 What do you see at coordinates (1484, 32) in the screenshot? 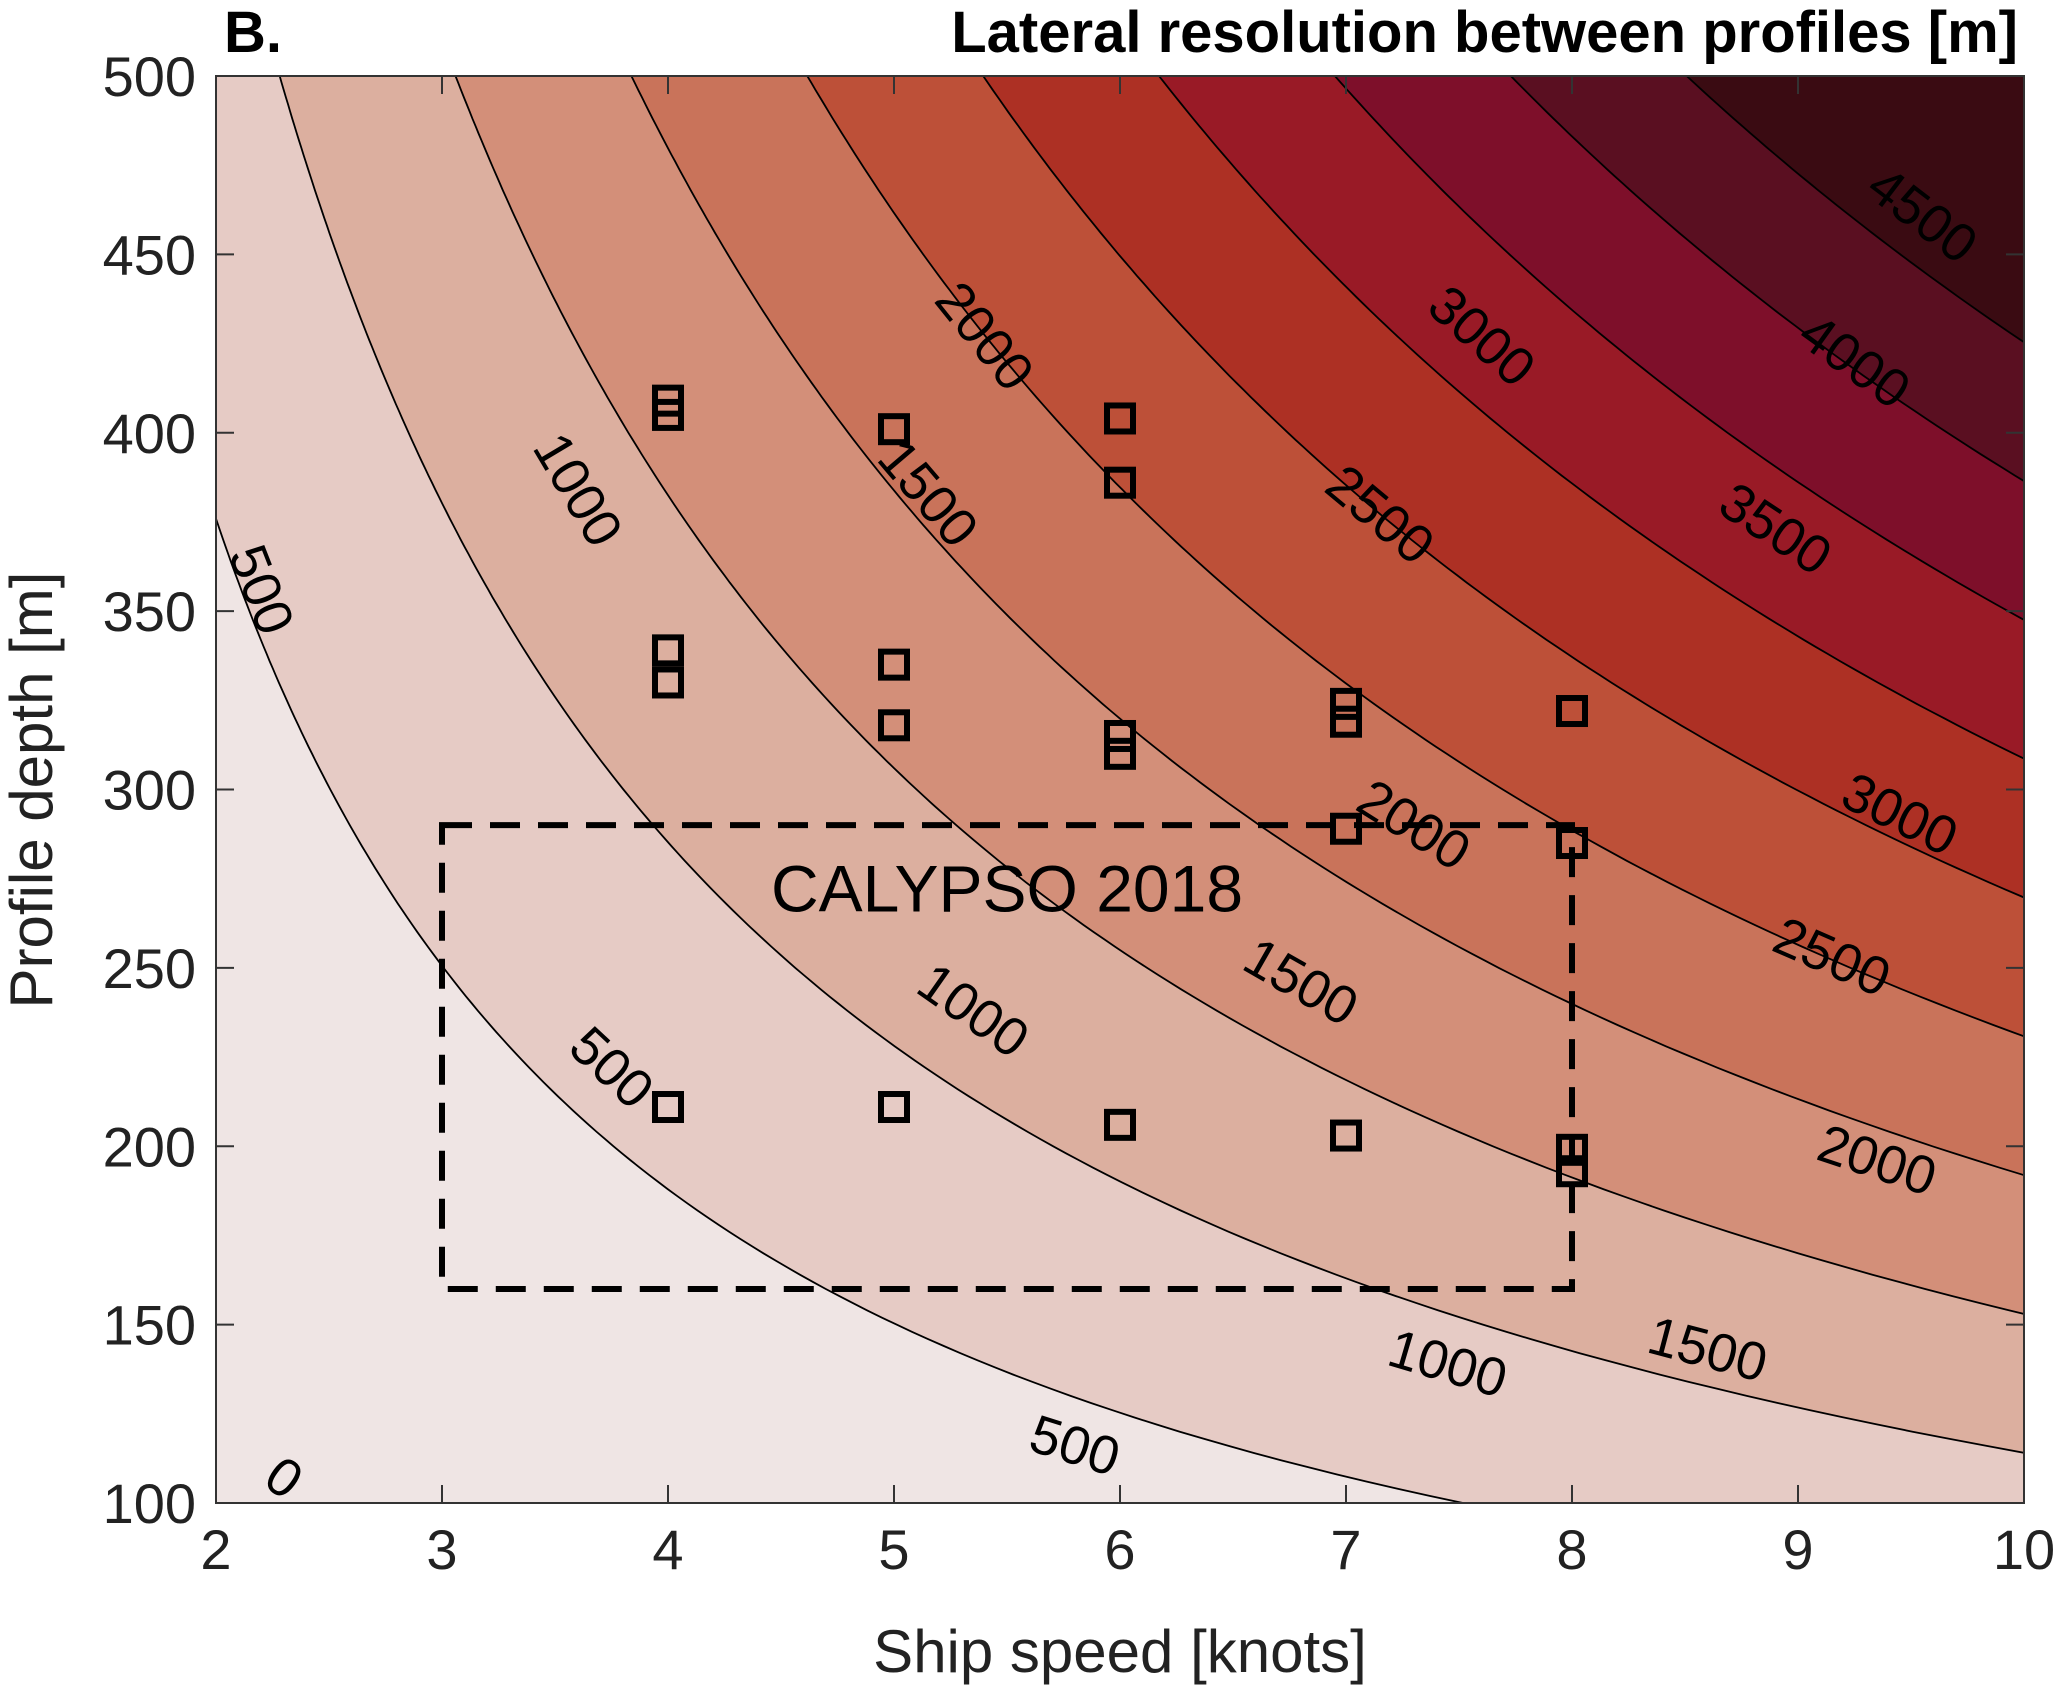
I see `chart-title: Lateral resolution between profiles [m]` at bounding box center [1484, 32].